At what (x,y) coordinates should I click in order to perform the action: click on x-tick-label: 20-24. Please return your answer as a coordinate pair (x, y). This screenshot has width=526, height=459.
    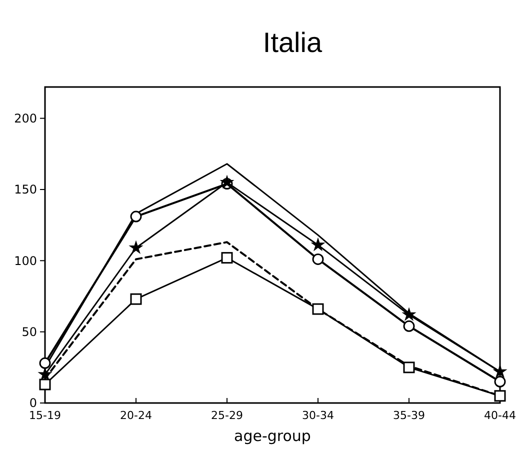
    Looking at the image, I should click on (136, 415).